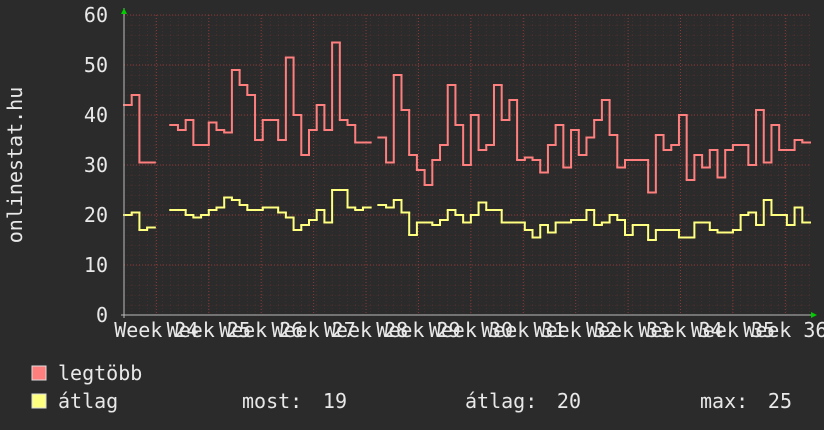 This screenshot has height=430, width=824. Describe the element at coordinates (471, 330) in the screenshot. I see `x-tick-label: Week 30` at that location.